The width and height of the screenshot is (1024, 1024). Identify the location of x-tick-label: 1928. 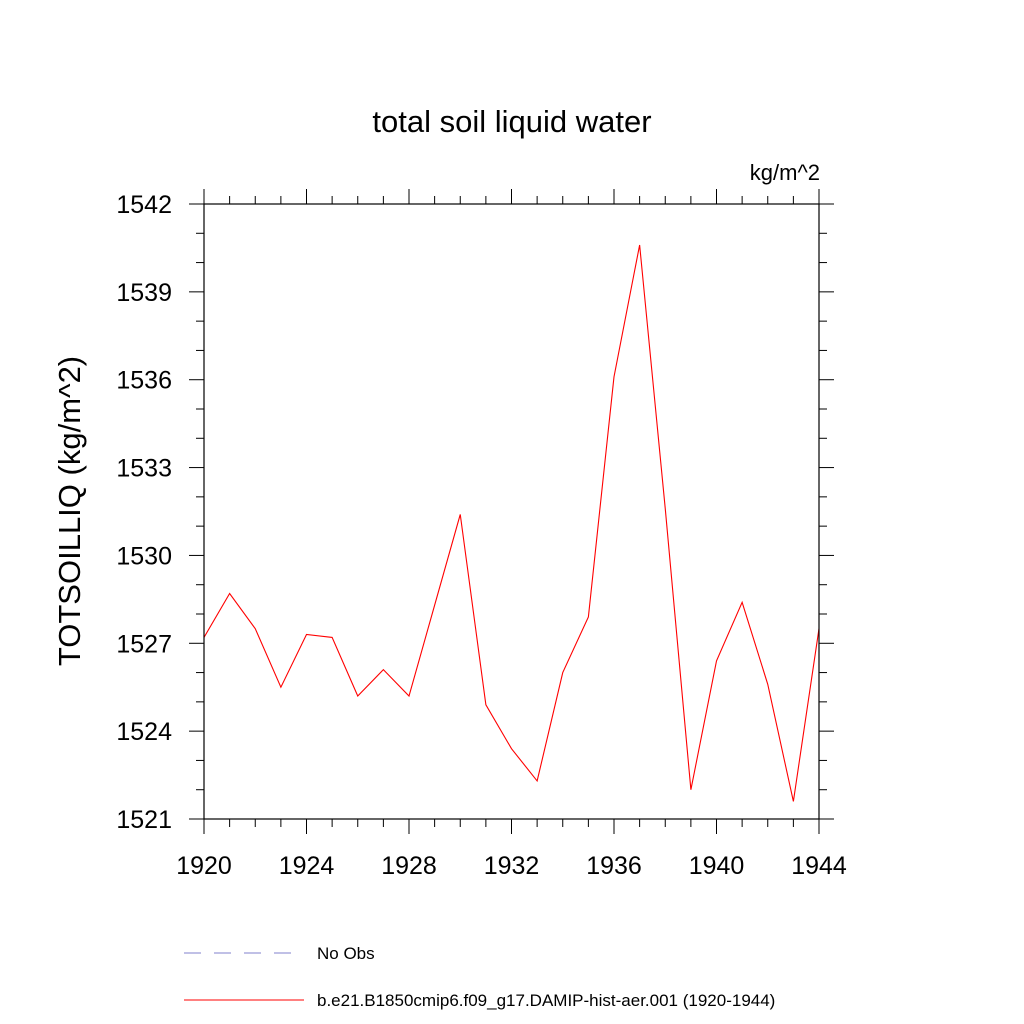
(409, 866).